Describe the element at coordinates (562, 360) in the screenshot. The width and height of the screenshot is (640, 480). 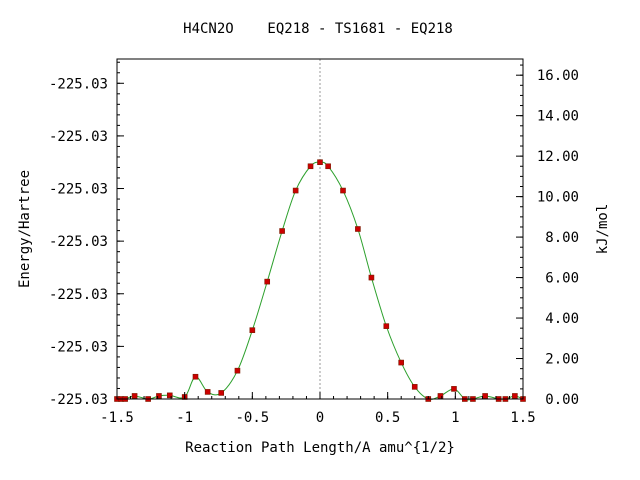
I see `right-tick-label: 2.00` at that location.